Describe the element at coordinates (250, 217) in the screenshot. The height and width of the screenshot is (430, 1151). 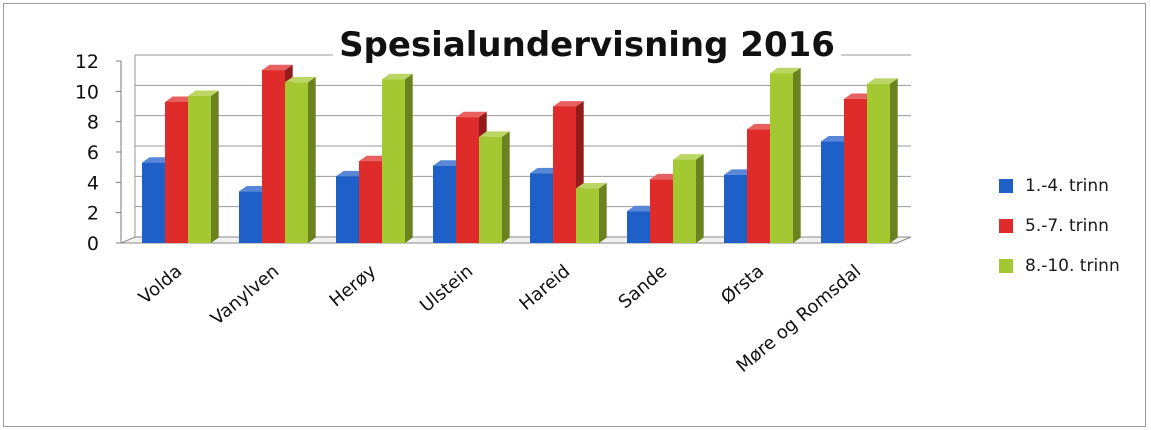
I see `bar-vanylven-s1` at that location.